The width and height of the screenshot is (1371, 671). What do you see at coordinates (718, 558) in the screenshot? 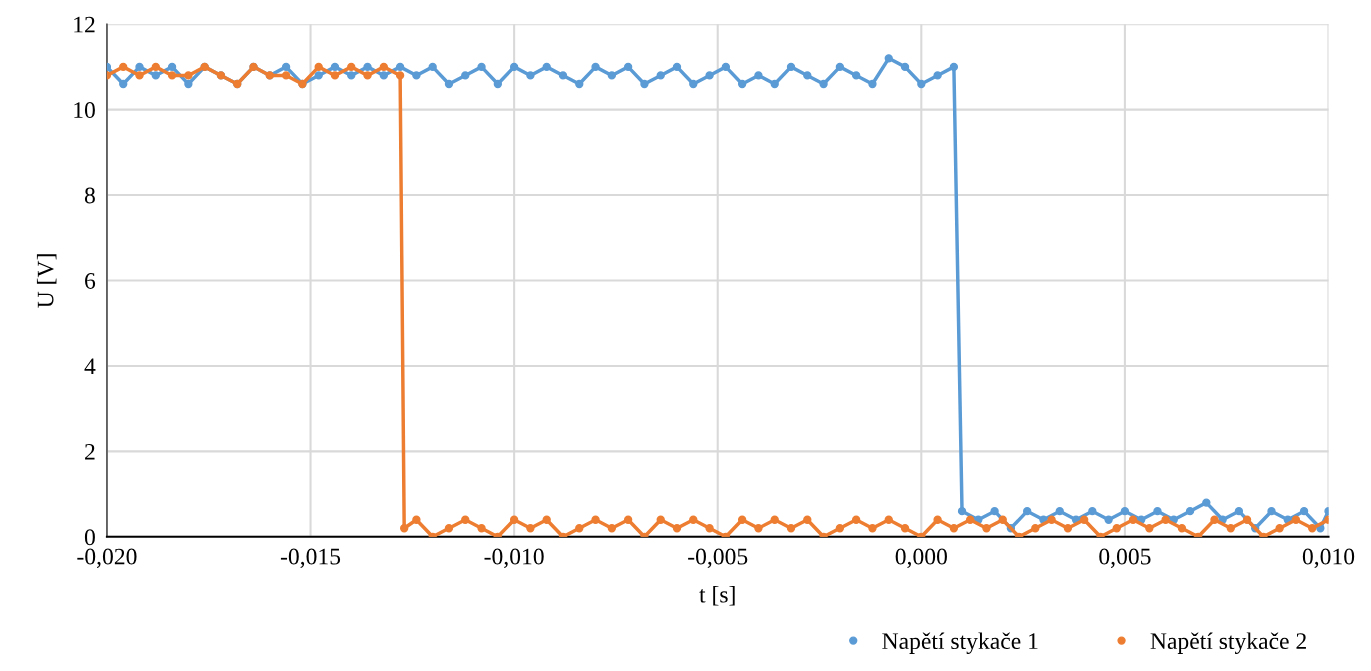
I see `x-tick-label: -0,005` at bounding box center [718, 558].